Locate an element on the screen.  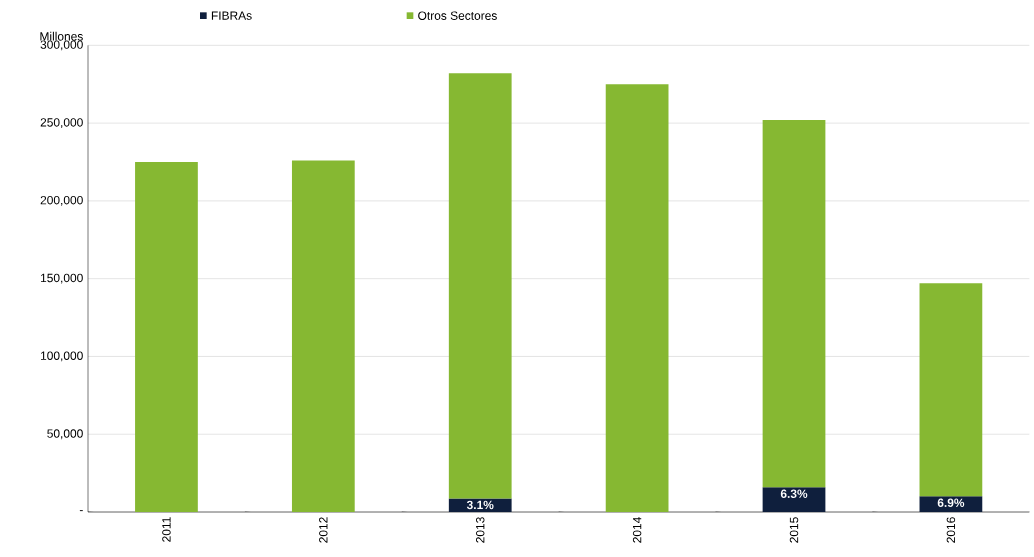
legend-label: FIBRAs is located at coordinates (231, 15).